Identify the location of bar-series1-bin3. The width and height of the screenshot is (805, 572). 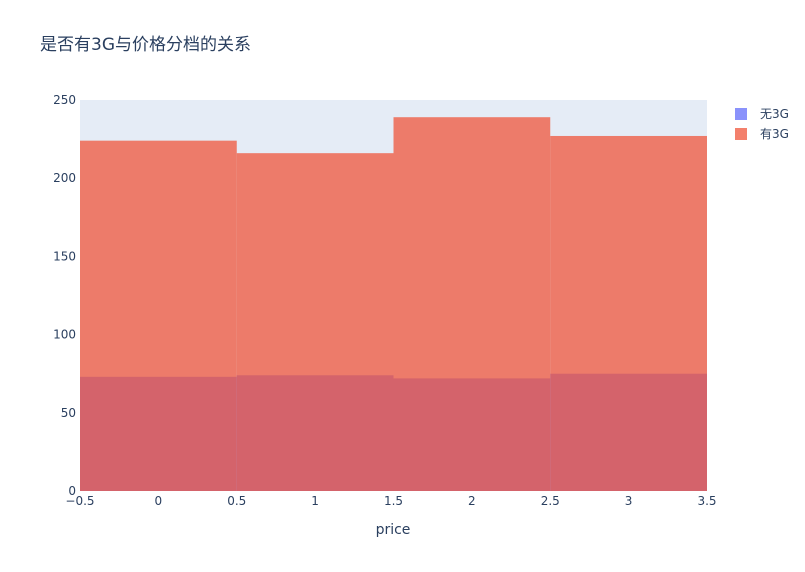
(628, 313).